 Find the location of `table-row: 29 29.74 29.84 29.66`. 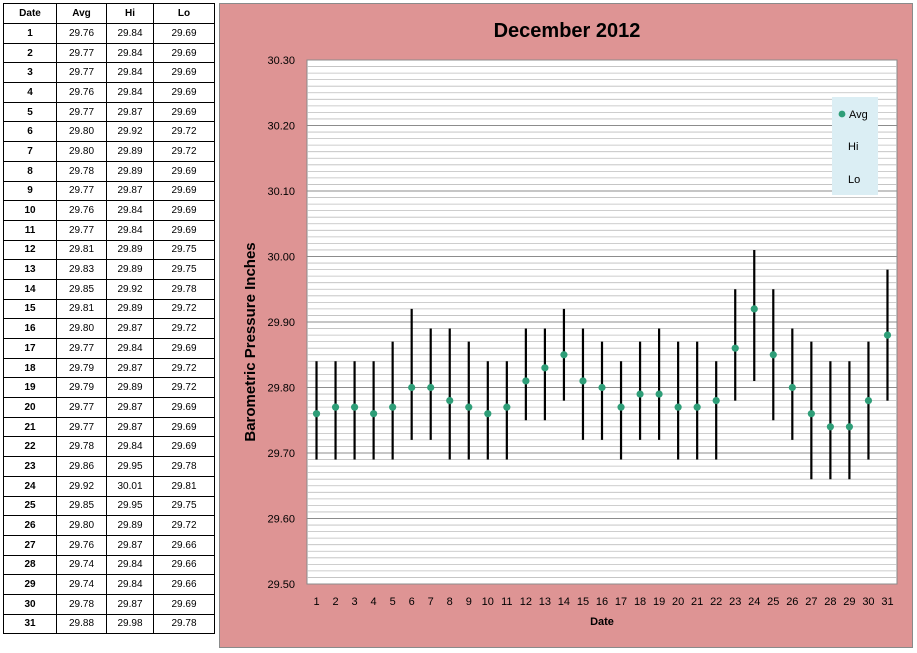

table-row: 29 29.74 29.84 29.66 is located at coordinates (109, 584).